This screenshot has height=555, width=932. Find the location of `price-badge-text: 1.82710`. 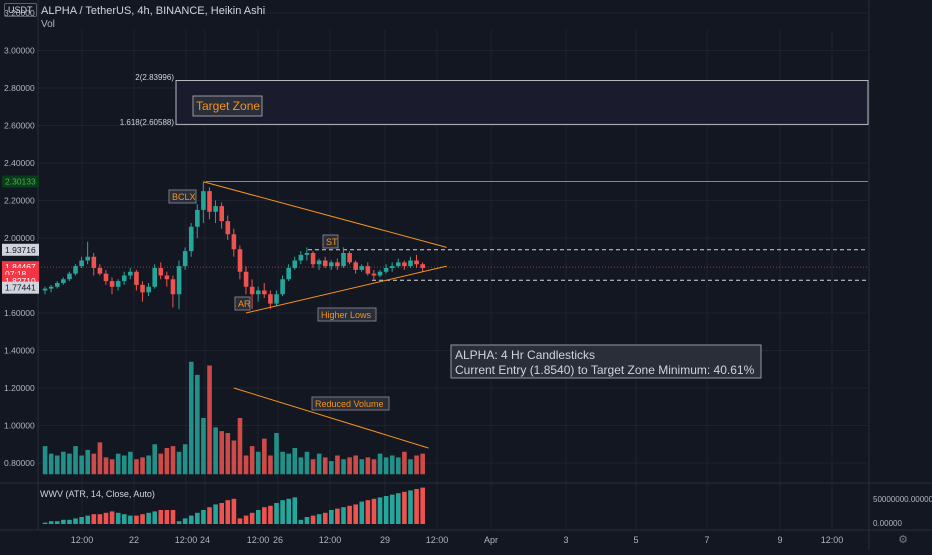

price-badge-text: 1.82710 is located at coordinates (20, 281).